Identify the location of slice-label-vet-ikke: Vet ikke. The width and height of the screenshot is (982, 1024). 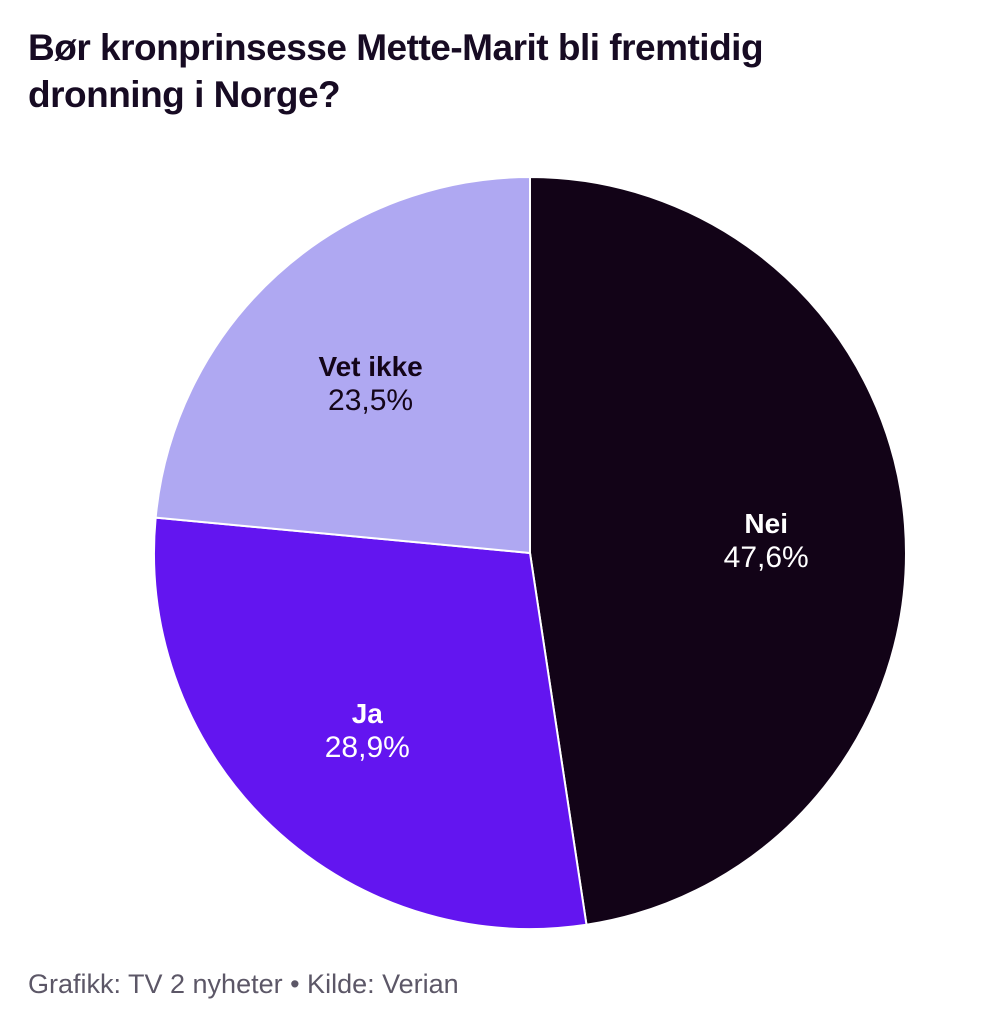
(370, 366).